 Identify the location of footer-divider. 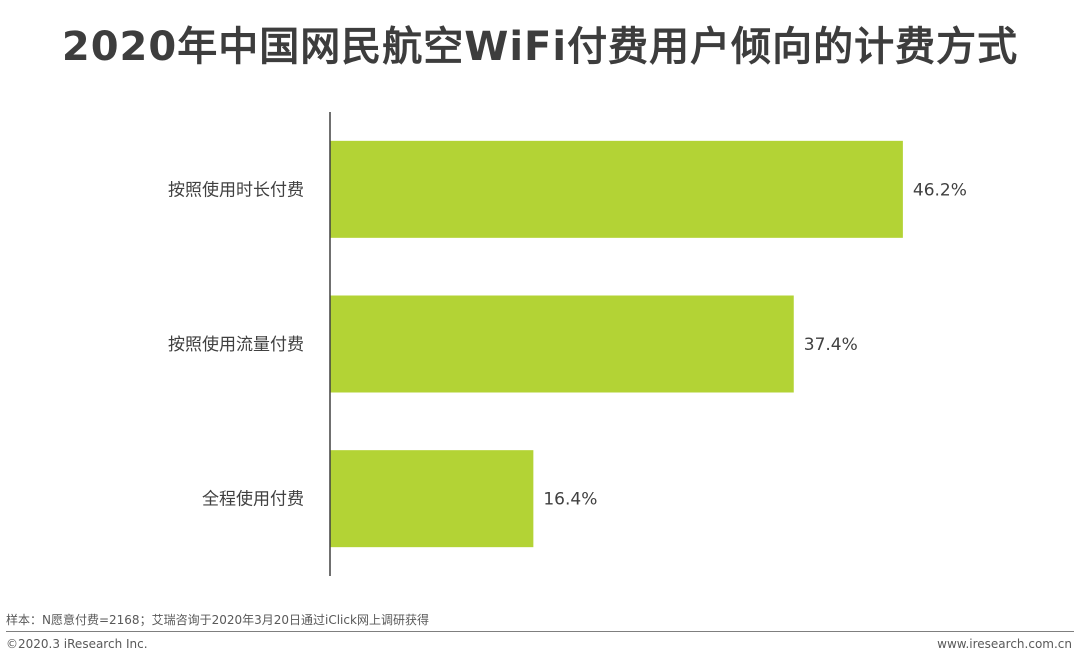
(540, 631).